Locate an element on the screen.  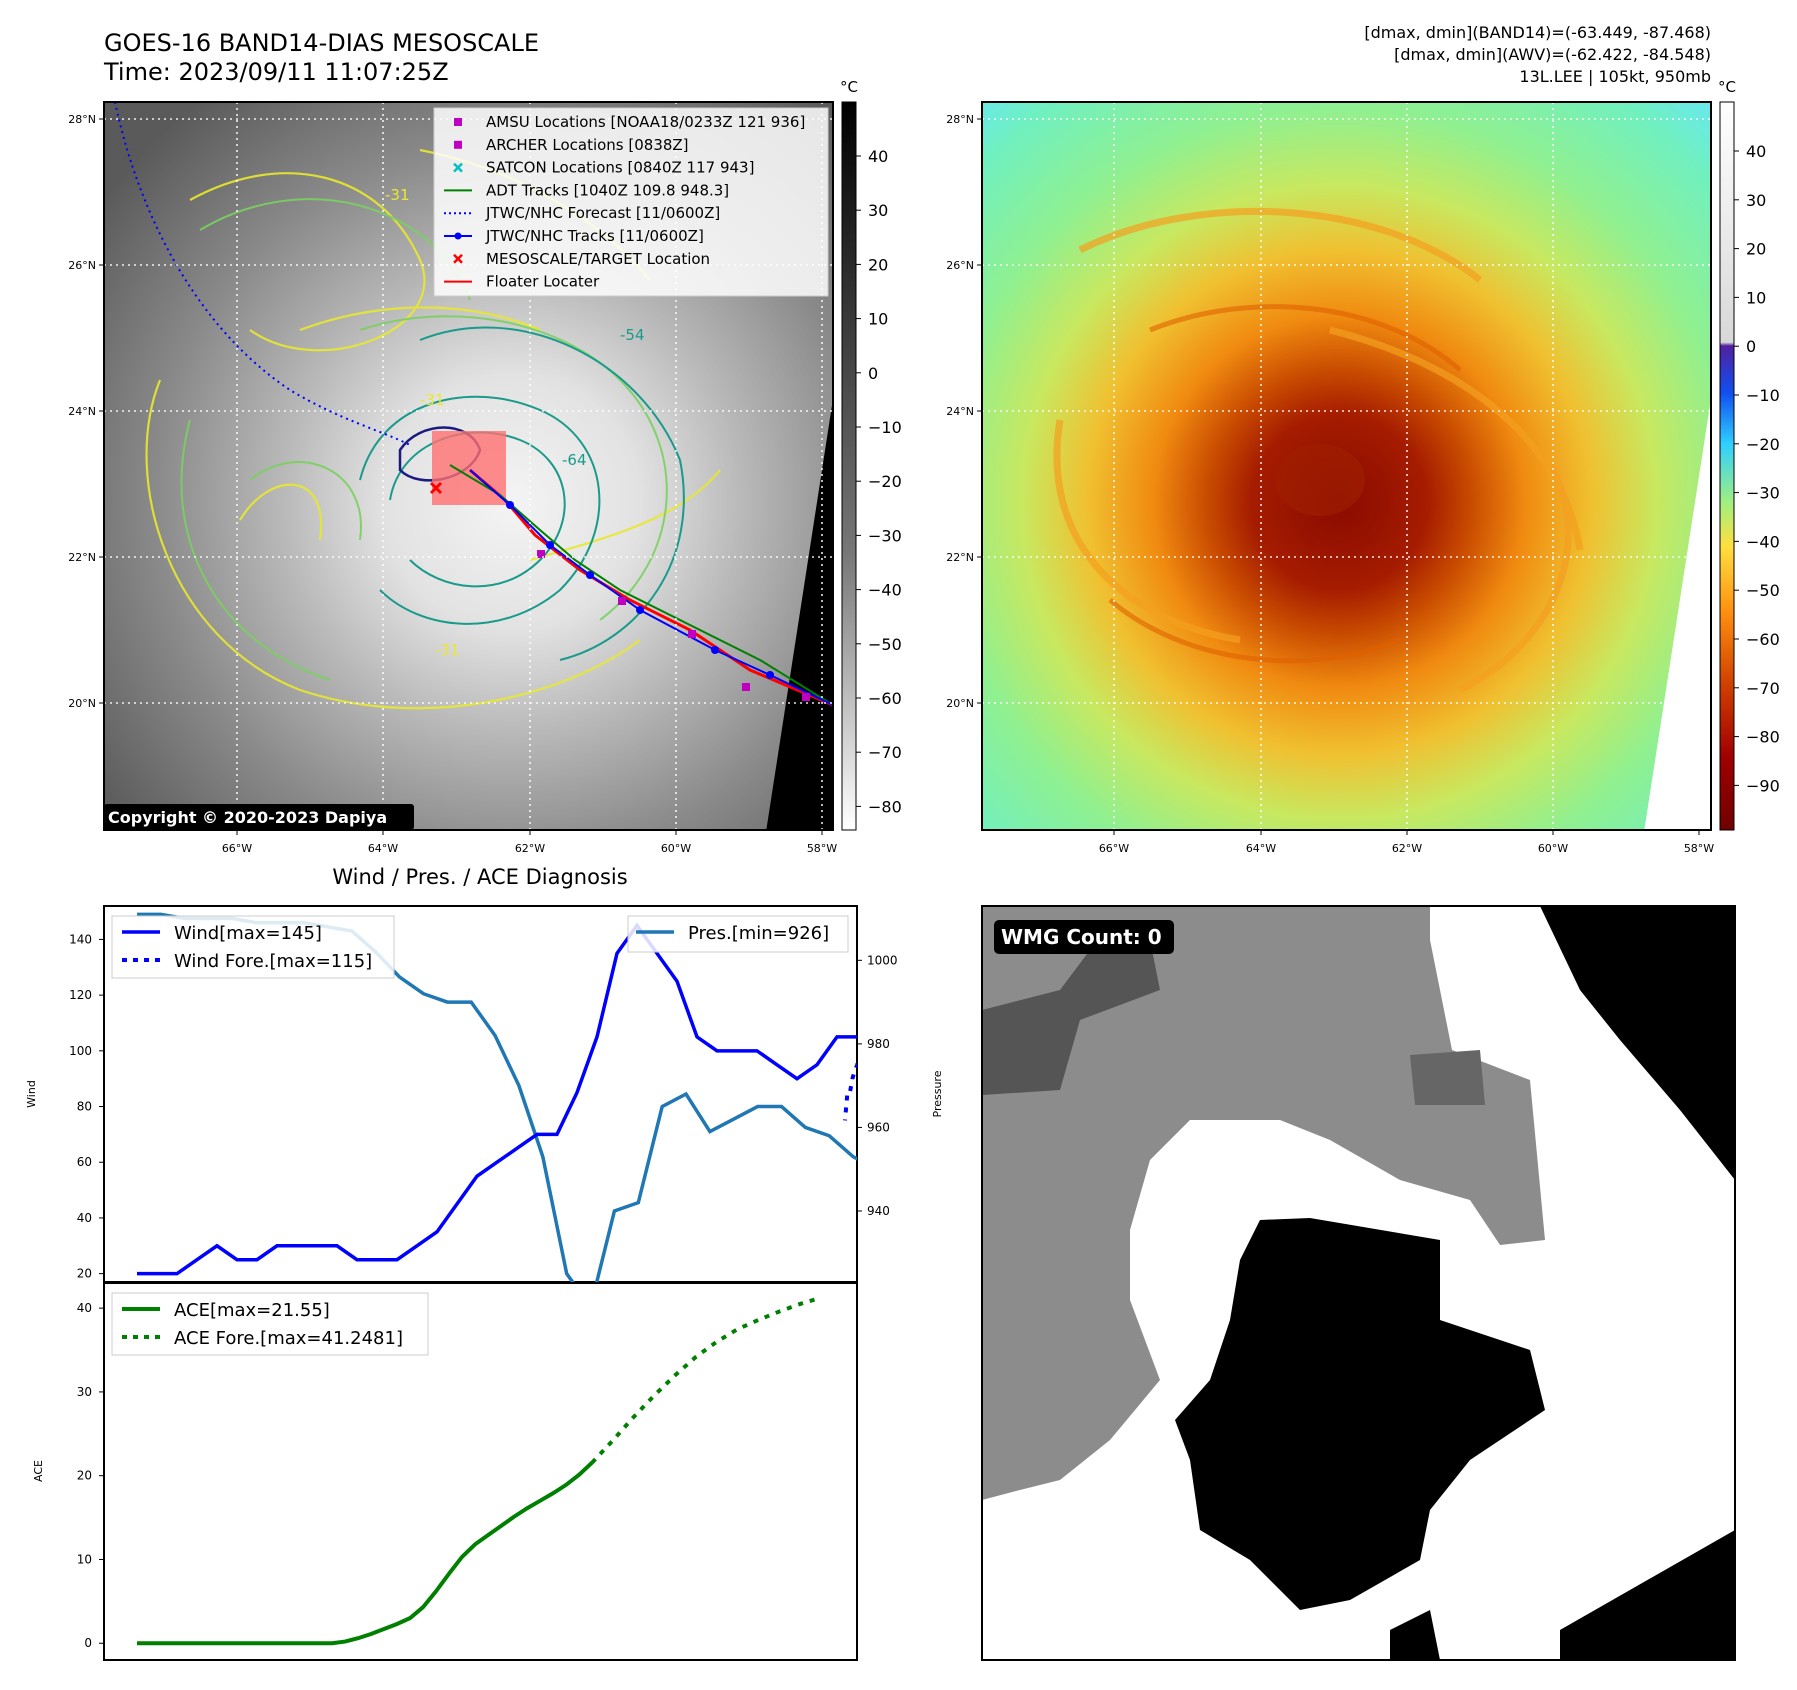
copyright-label: Copyright © 2020-2023 Dapiya is located at coordinates (247, 817).